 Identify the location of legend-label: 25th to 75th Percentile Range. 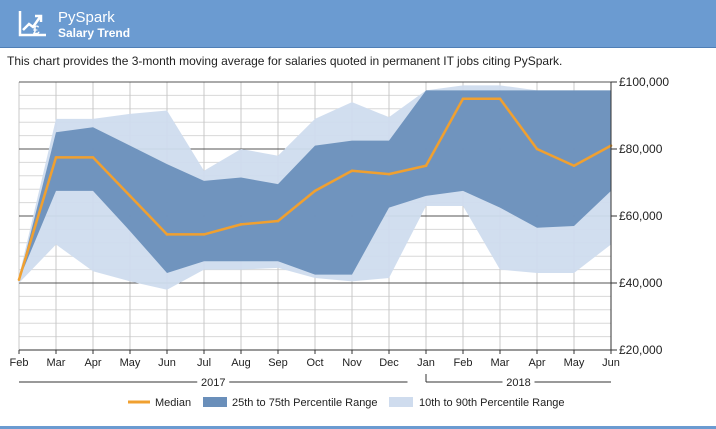
(305, 403).